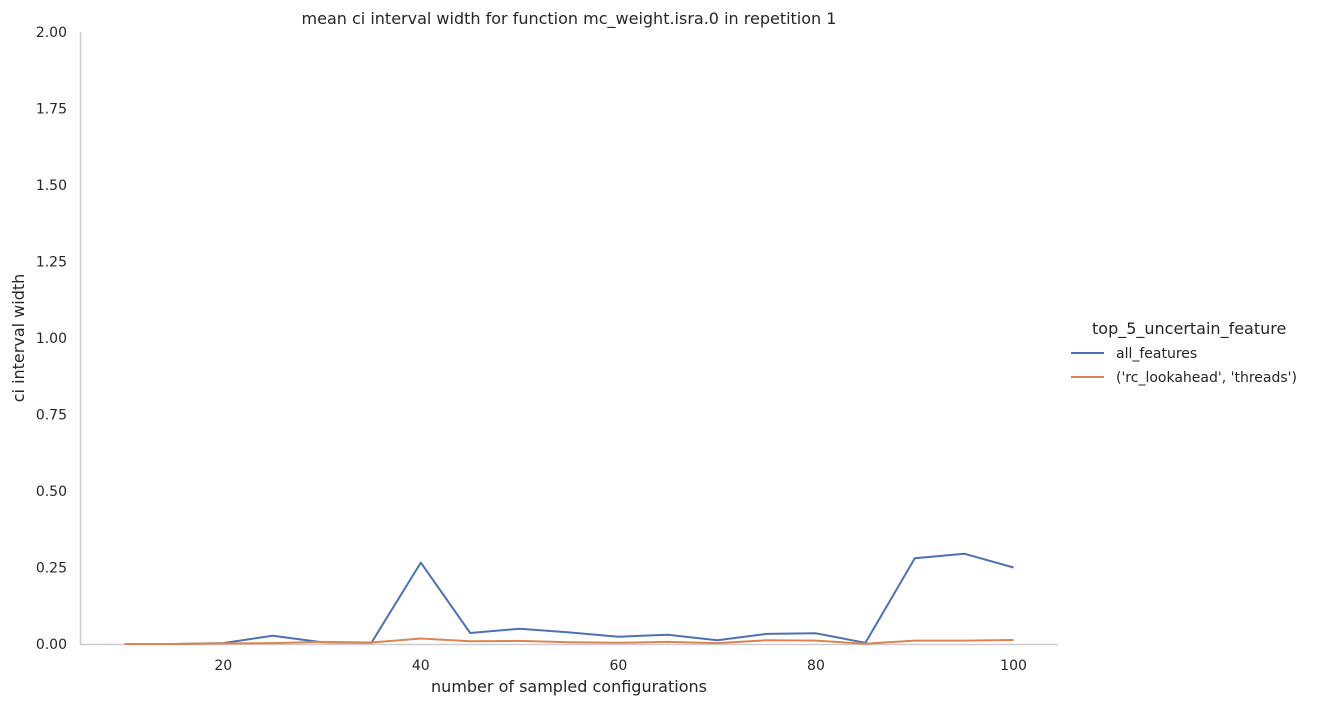 This screenshot has width=1326, height=710. What do you see at coordinates (18, 338) in the screenshot?
I see `y-axis-label: ci interval width` at bounding box center [18, 338].